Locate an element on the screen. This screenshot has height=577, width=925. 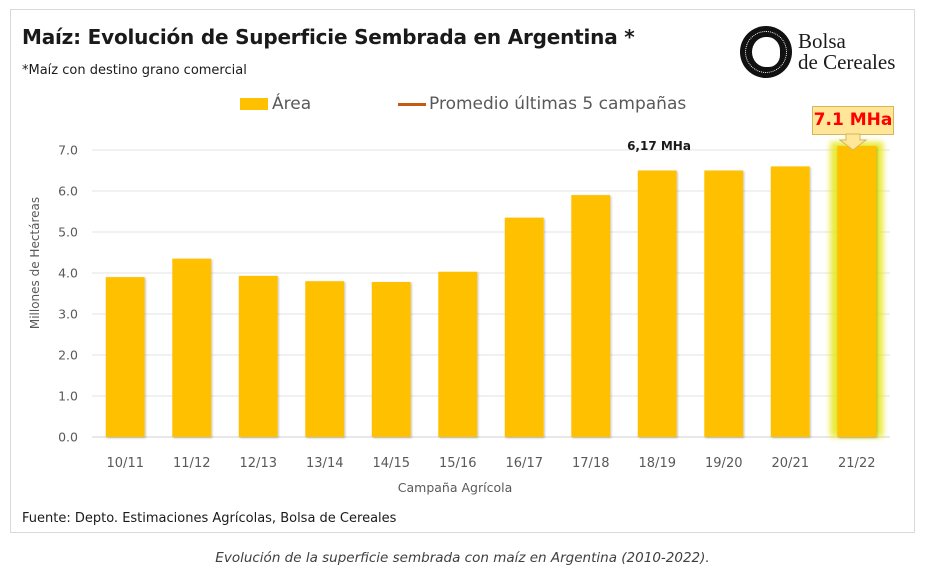
legend-swatch-area is located at coordinates (254, 104).